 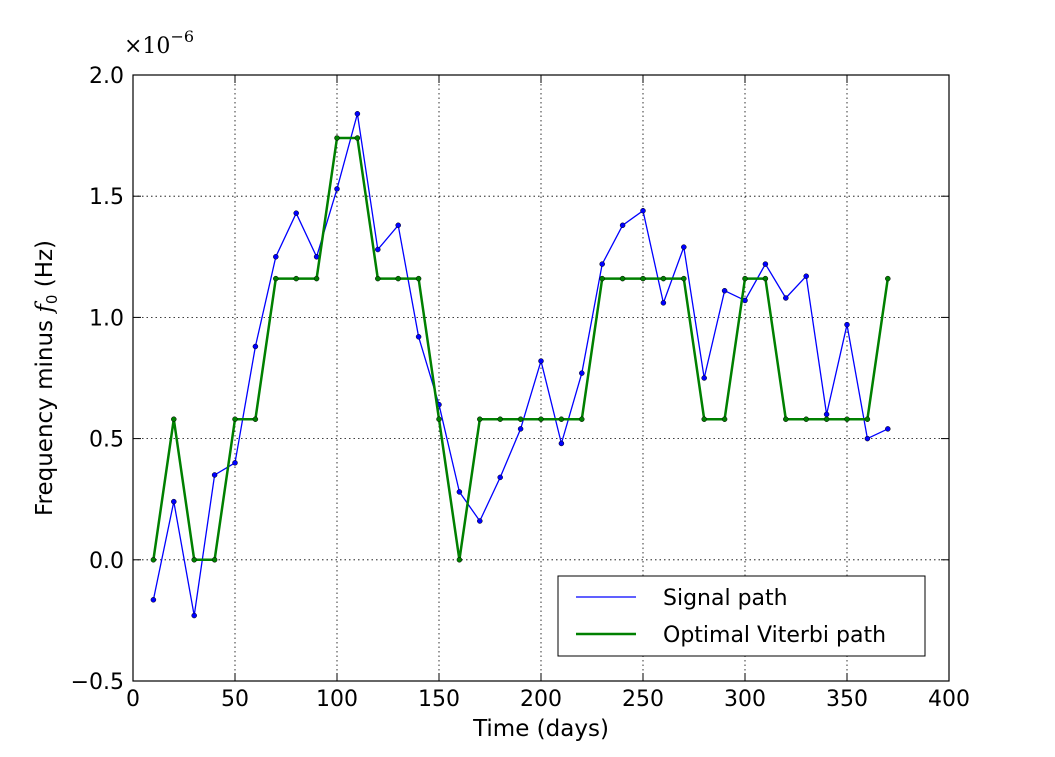 What do you see at coordinates (540, 729) in the screenshot?
I see `x-axis-label: Time (days)` at bounding box center [540, 729].